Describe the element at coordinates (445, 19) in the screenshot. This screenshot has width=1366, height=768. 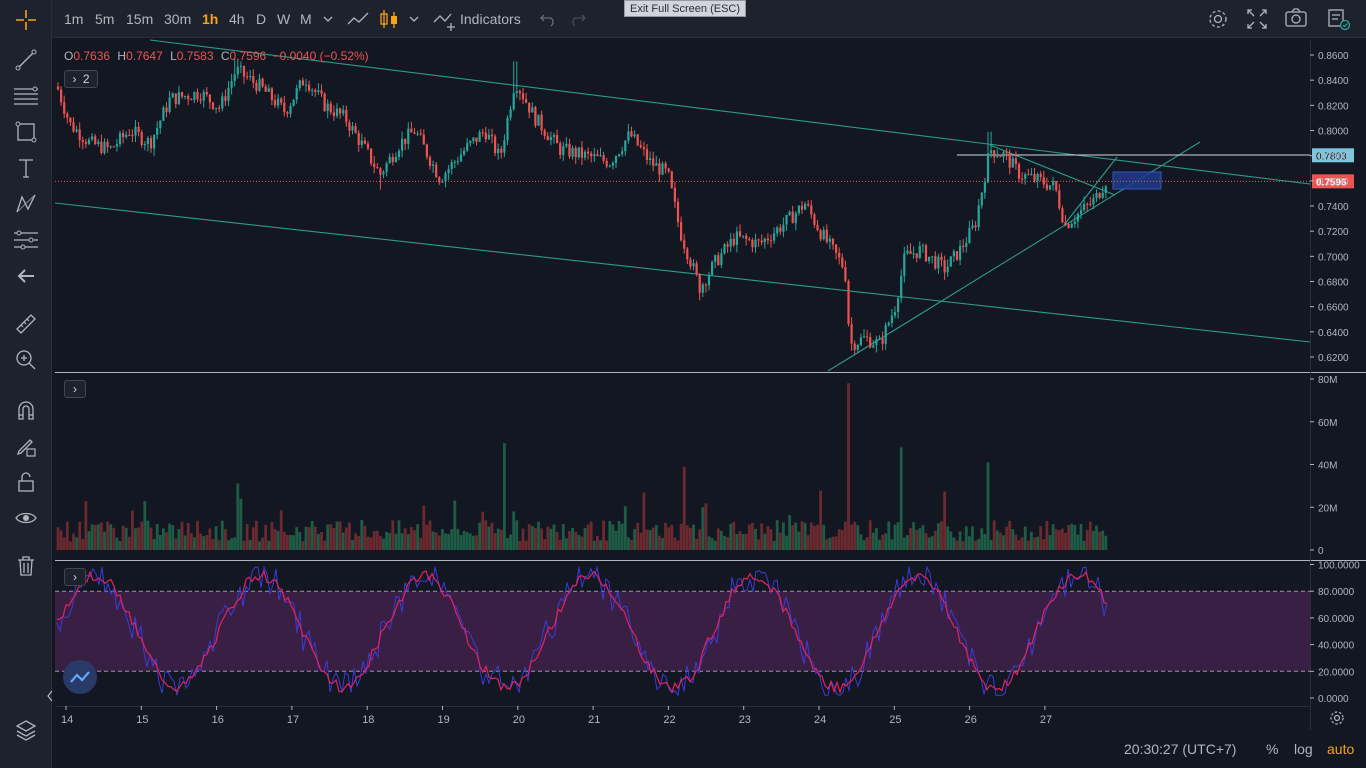
I see `indicators-icon` at that location.